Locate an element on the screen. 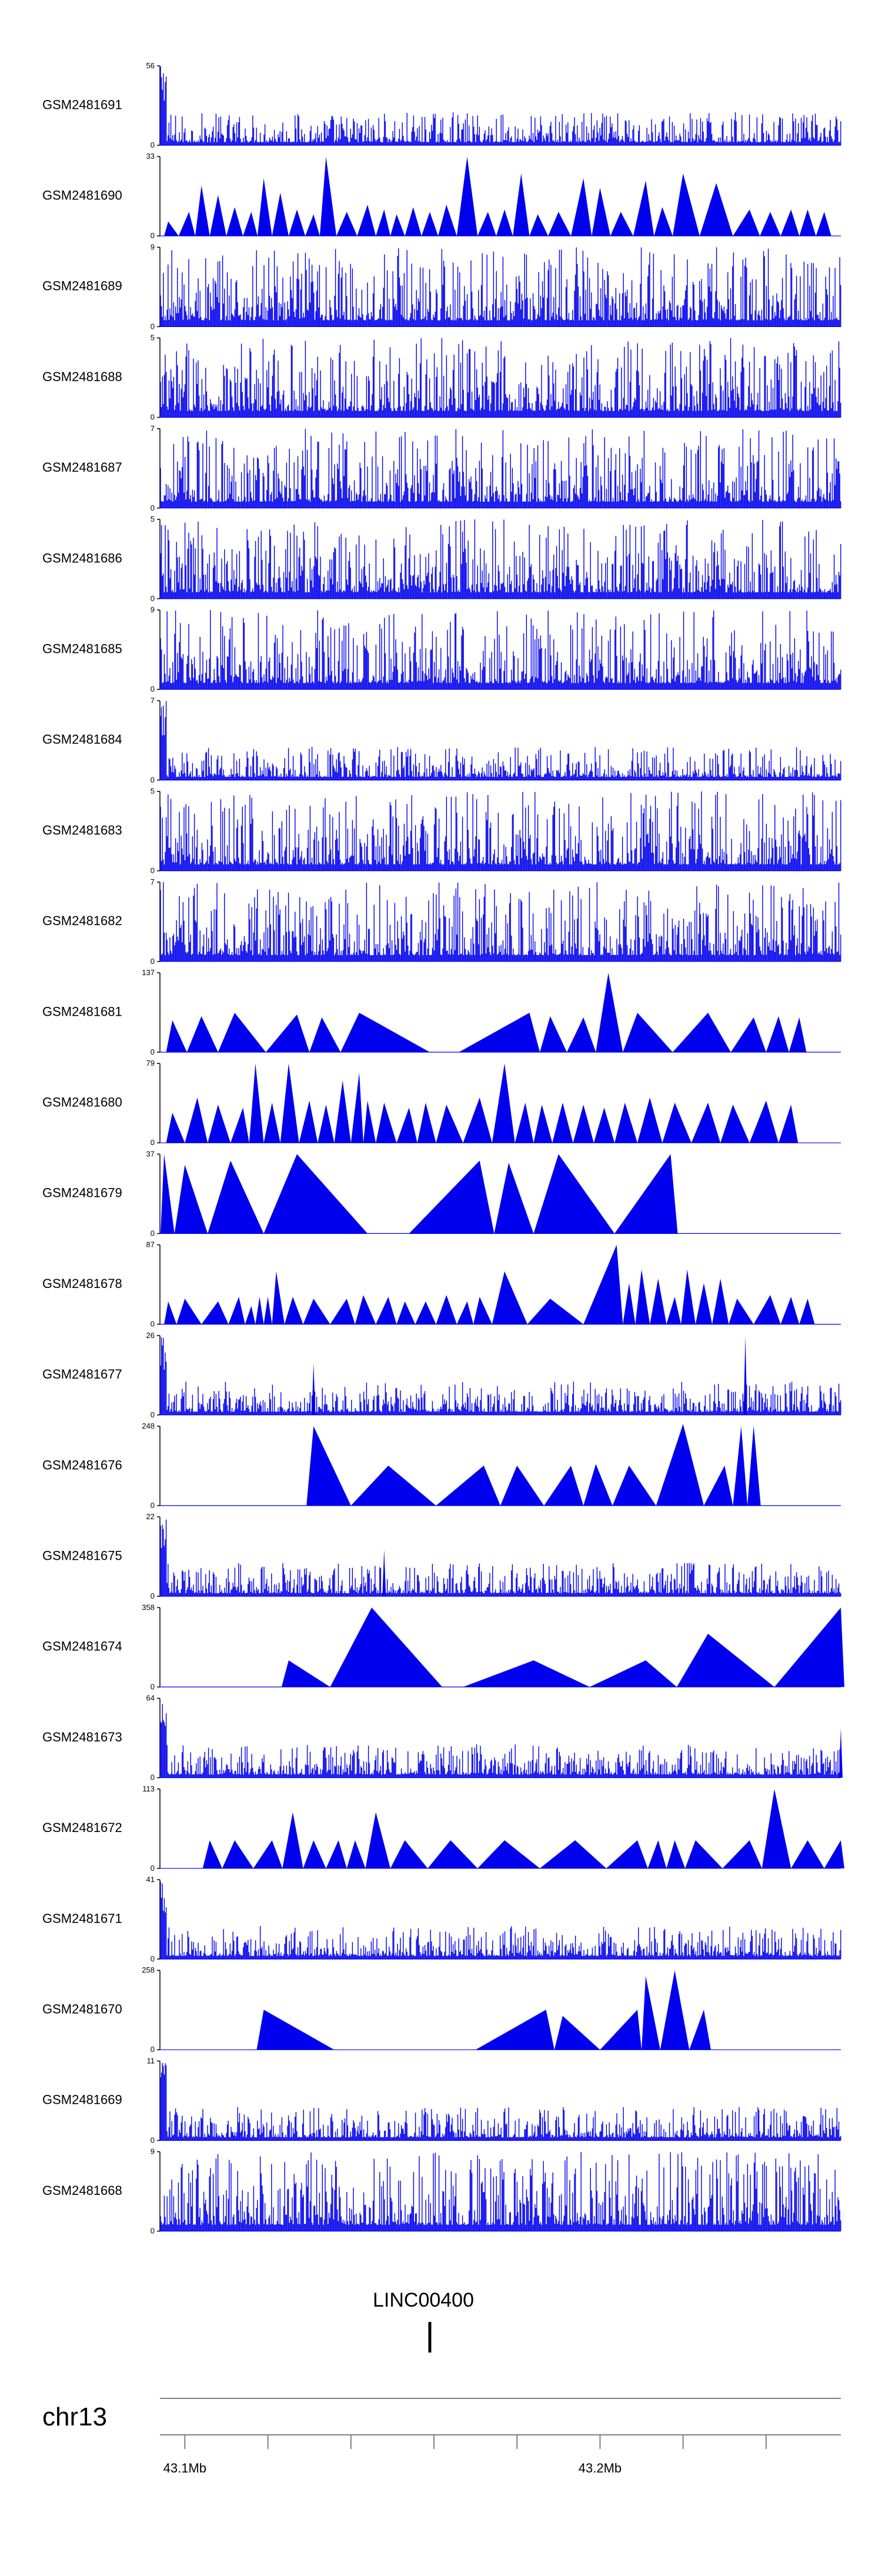 This screenshot has width=882, height=2576. gene-annotation-track: LINC00400 is located at coordinates (423, 2321).